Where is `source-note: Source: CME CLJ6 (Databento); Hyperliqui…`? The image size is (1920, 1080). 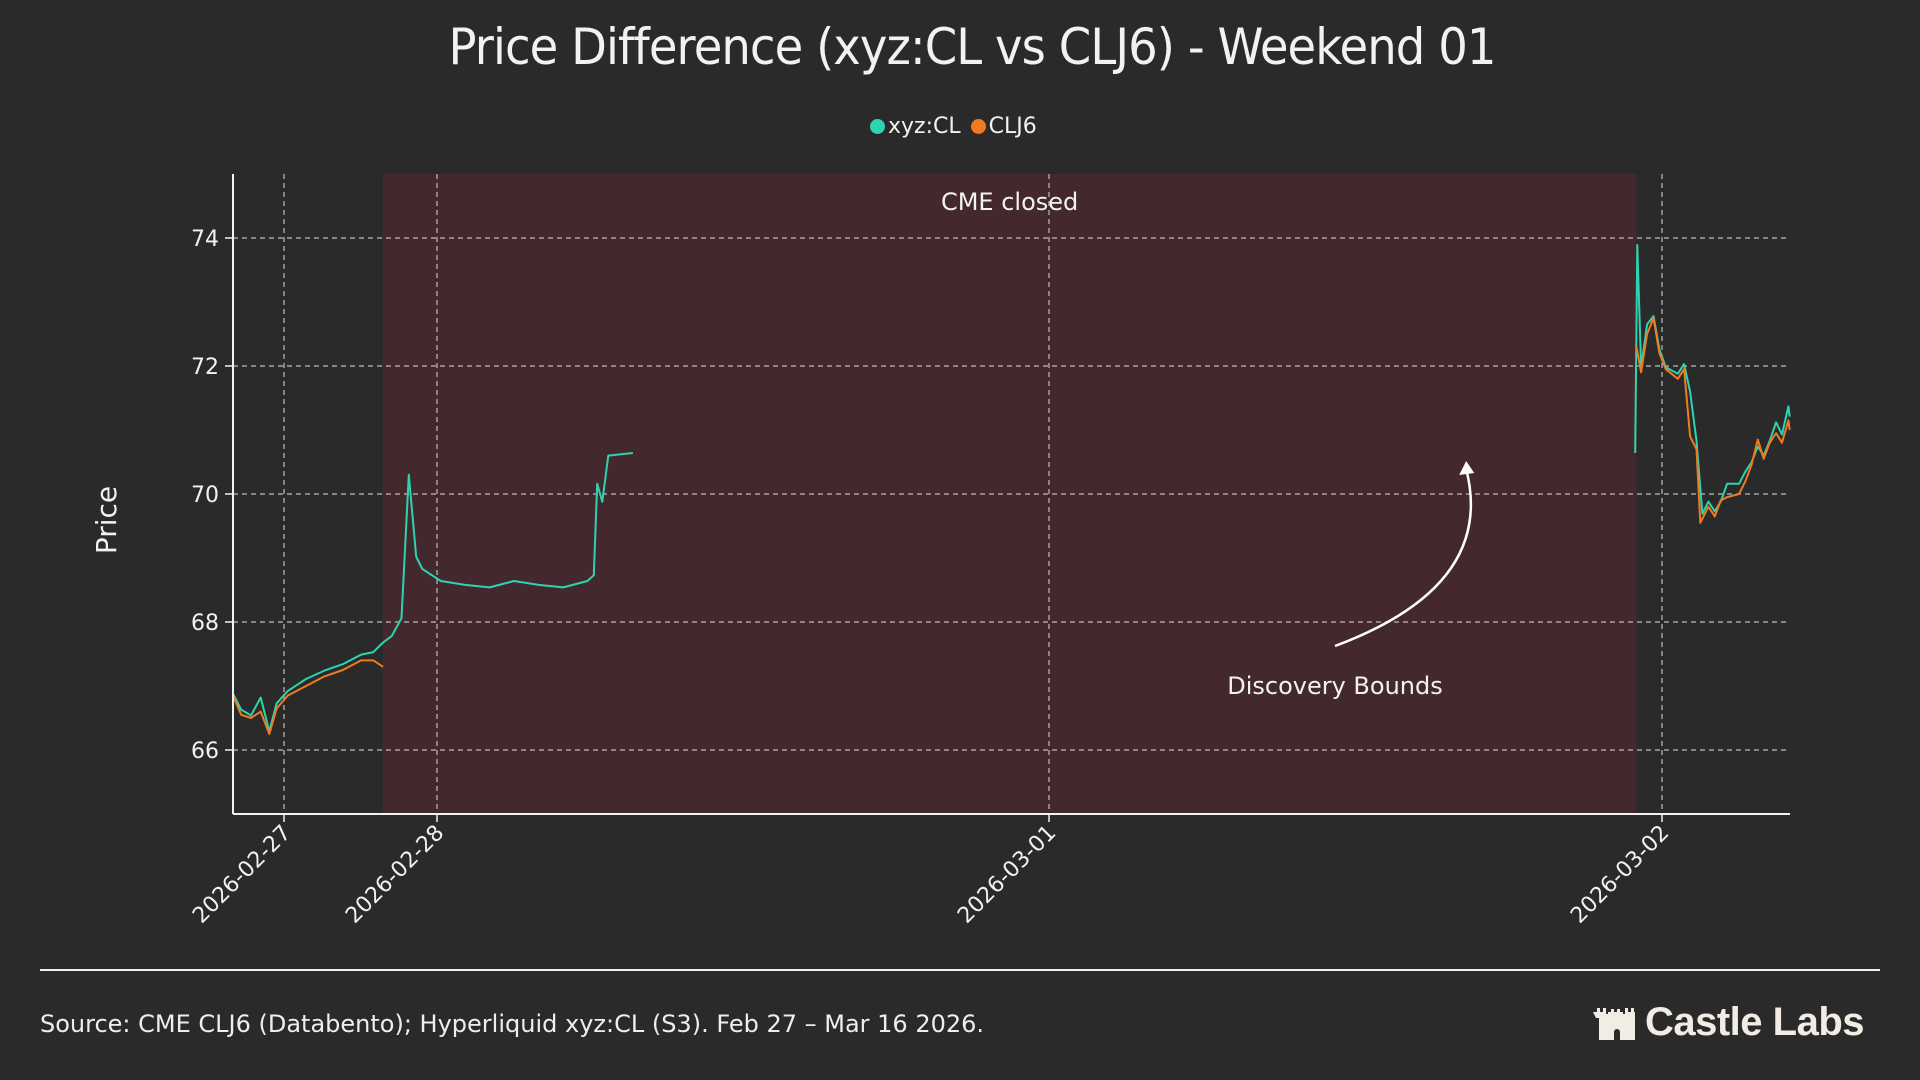
source-note: Source: CME CLJ6 (Databento); Hyperliqui… is located at coordinates (512, 1024).